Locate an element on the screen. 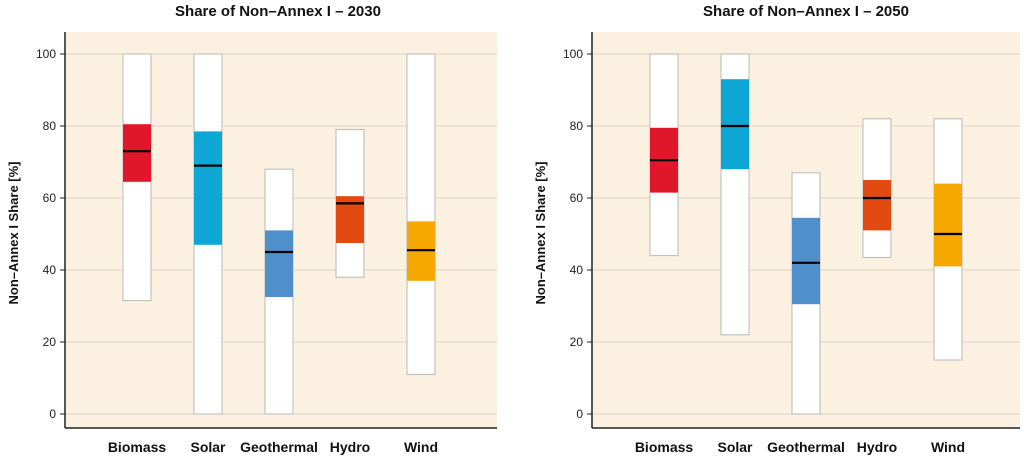 Image resolution: width=1024 pixels, height=456 pixels. iqr-box-hydro is located at coordinates (877, 205).